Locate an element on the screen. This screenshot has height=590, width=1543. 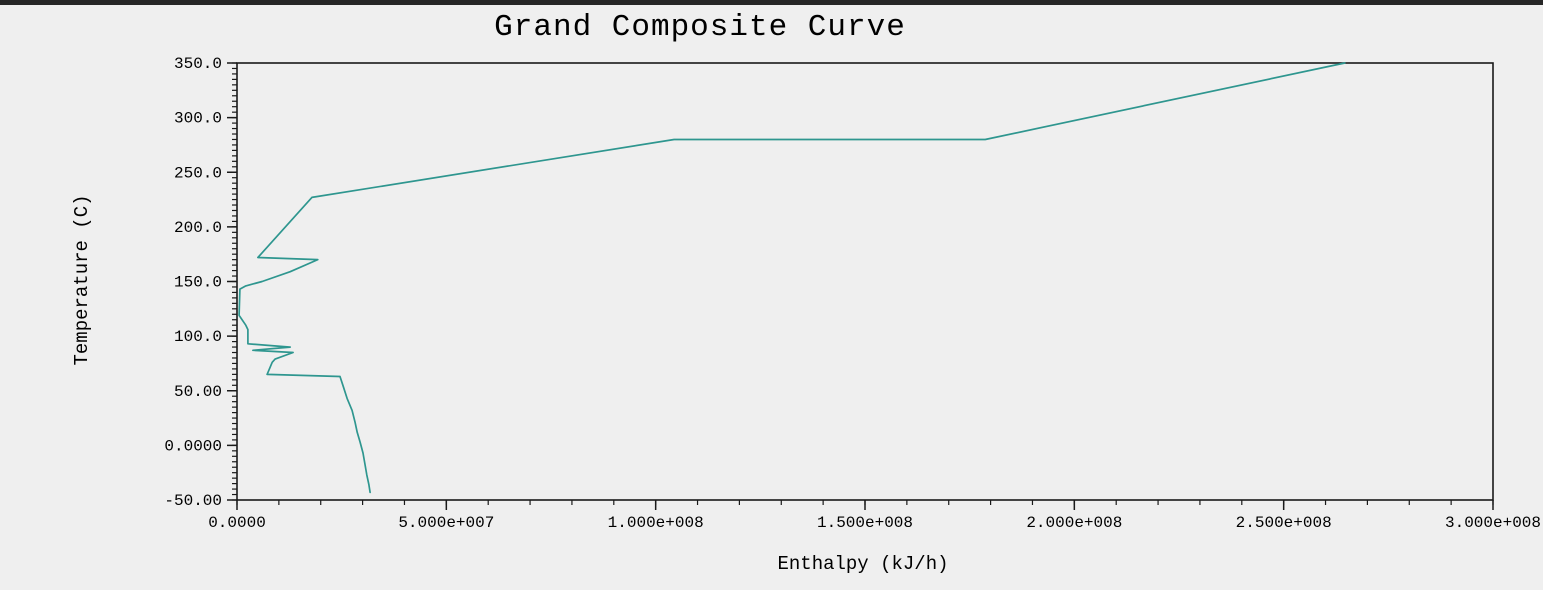
y-tick-label: 100.0 is located at coordinates (198, 337).